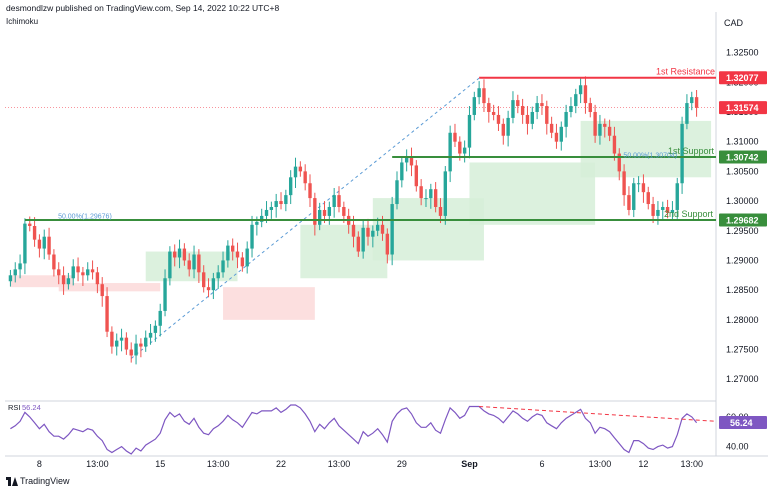 The image size is (768, 492). Describe the element at coordinates (541, 464) in the screenshot. I see `time-tick-label: 6` at that location.